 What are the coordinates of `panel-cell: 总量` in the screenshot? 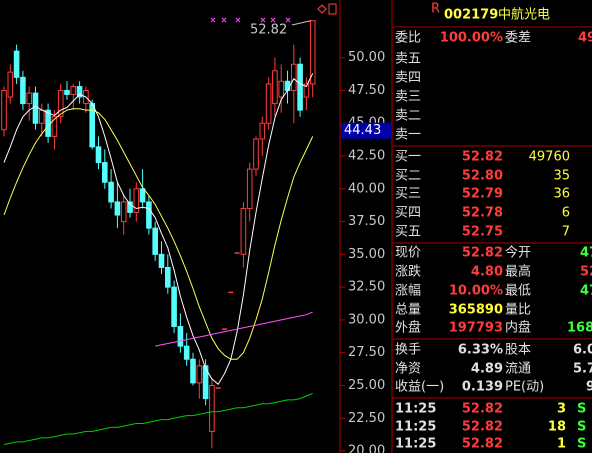 It's located at (408, 310).